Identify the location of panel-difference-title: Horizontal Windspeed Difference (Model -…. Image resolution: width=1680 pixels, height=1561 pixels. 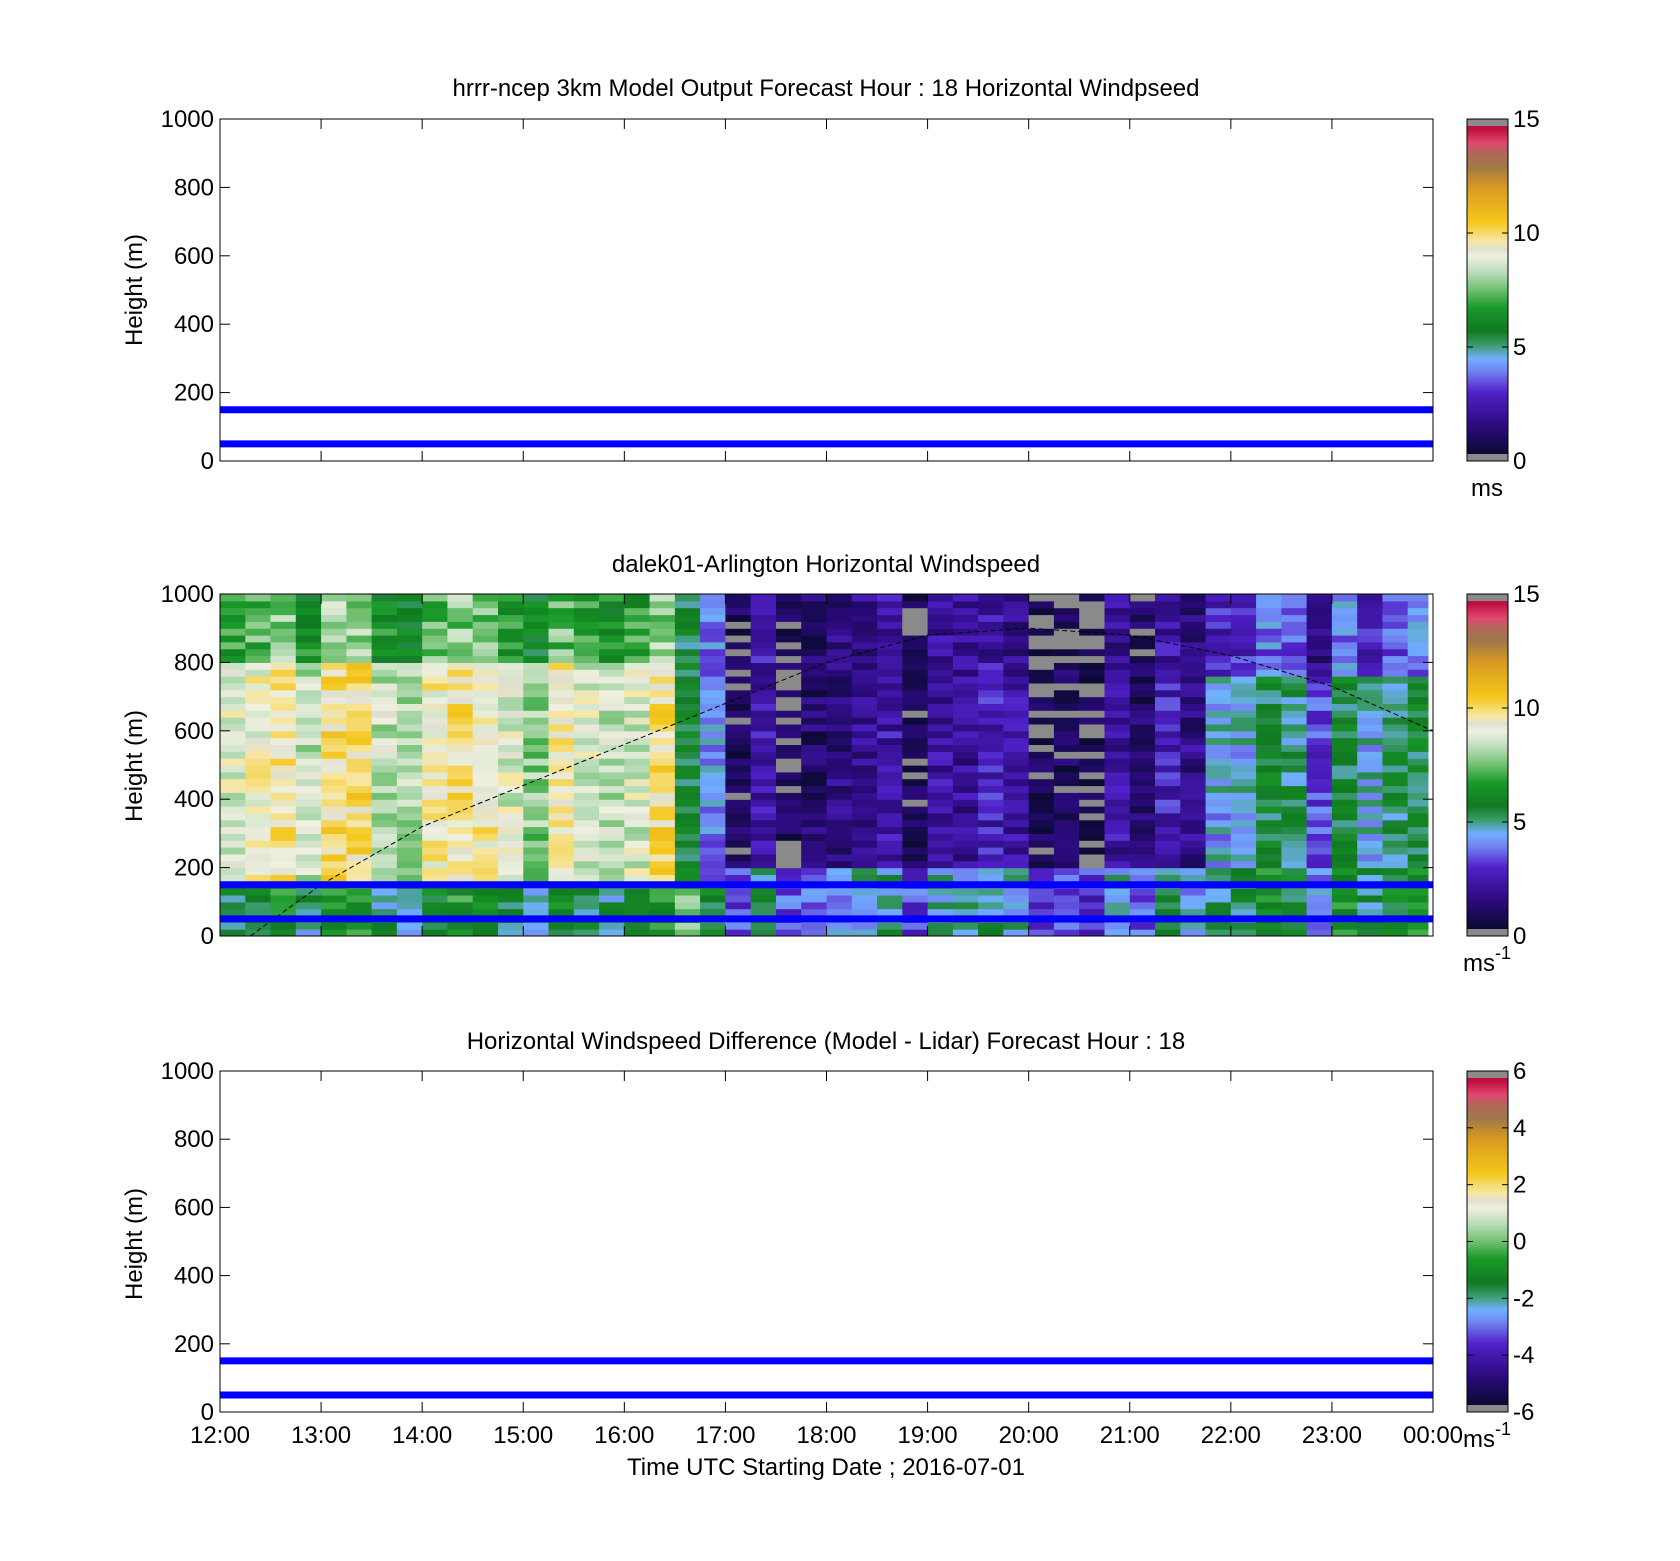
(826, 1041).